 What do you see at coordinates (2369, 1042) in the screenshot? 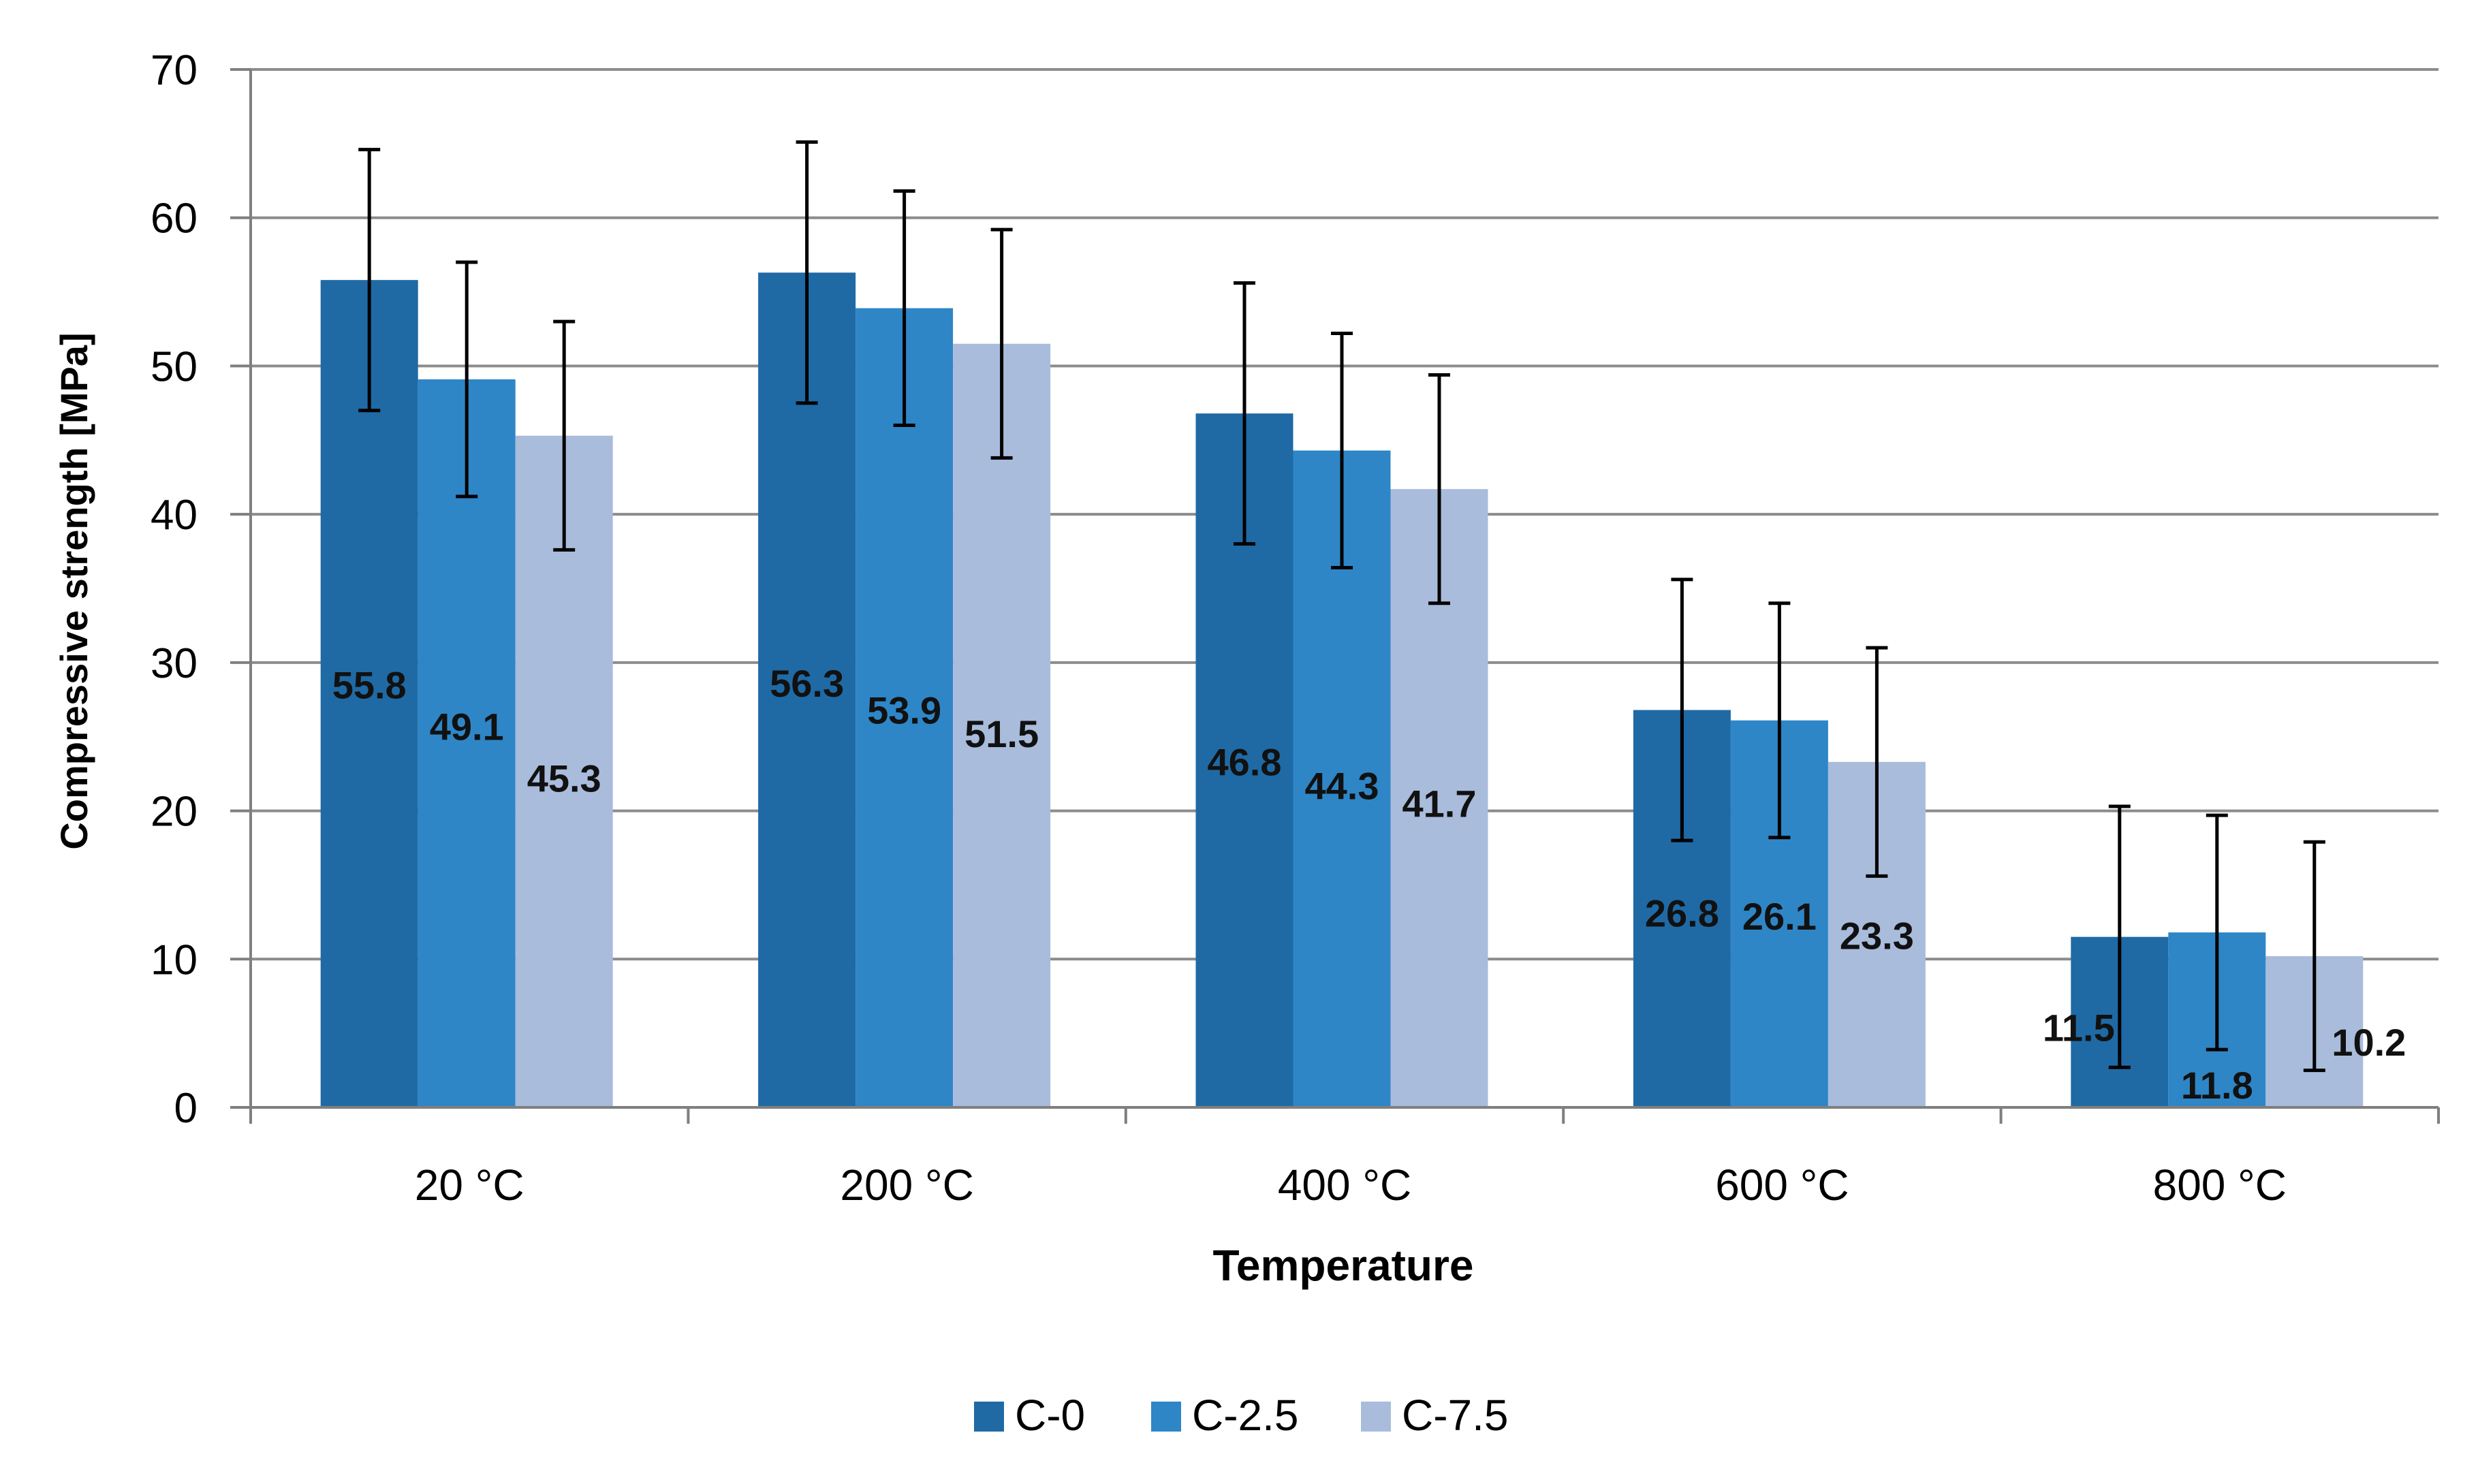
I see `data-label: 10.2` at bounding box center [2369, 1042].